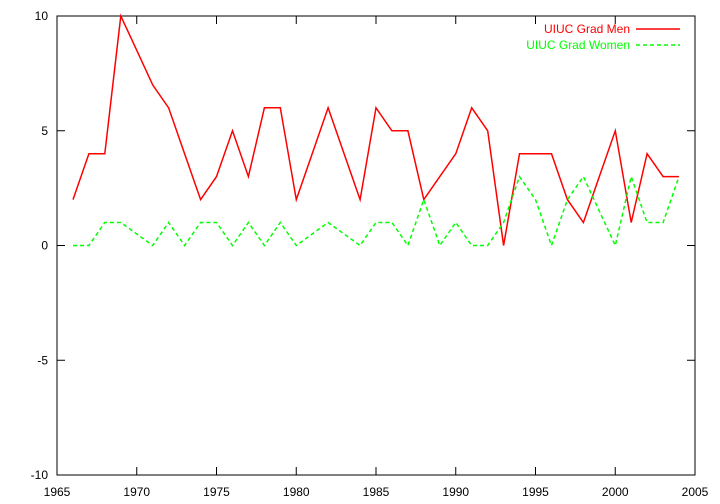  What do you see at coordinates (376, 492) in the screenshot?
I see `x-tick-label: 1985` at bounding box center [376, 492].